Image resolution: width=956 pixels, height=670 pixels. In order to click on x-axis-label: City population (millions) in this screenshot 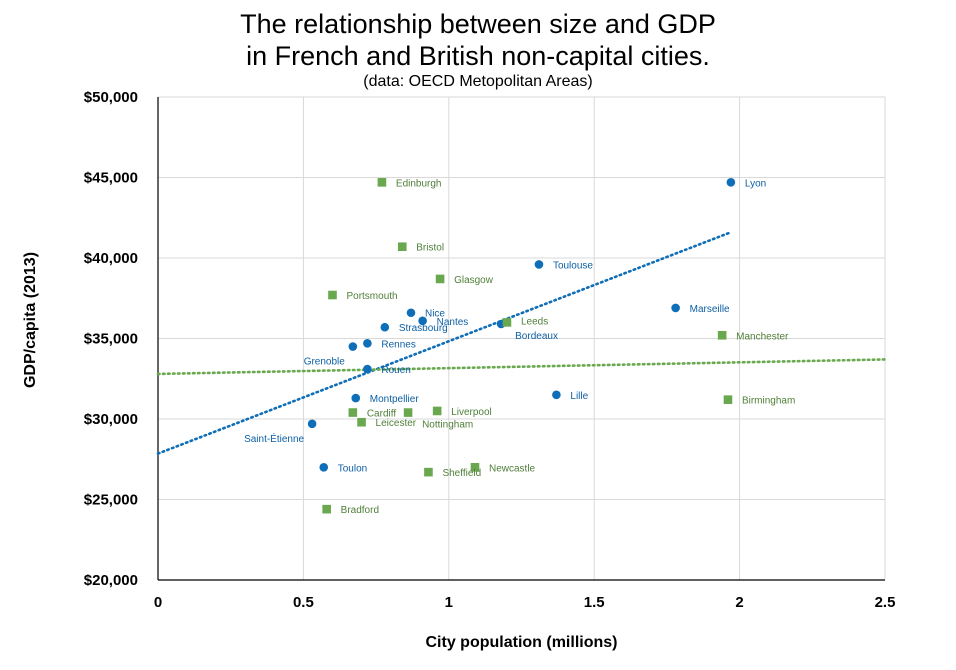, I will do `click(521, 642)`.